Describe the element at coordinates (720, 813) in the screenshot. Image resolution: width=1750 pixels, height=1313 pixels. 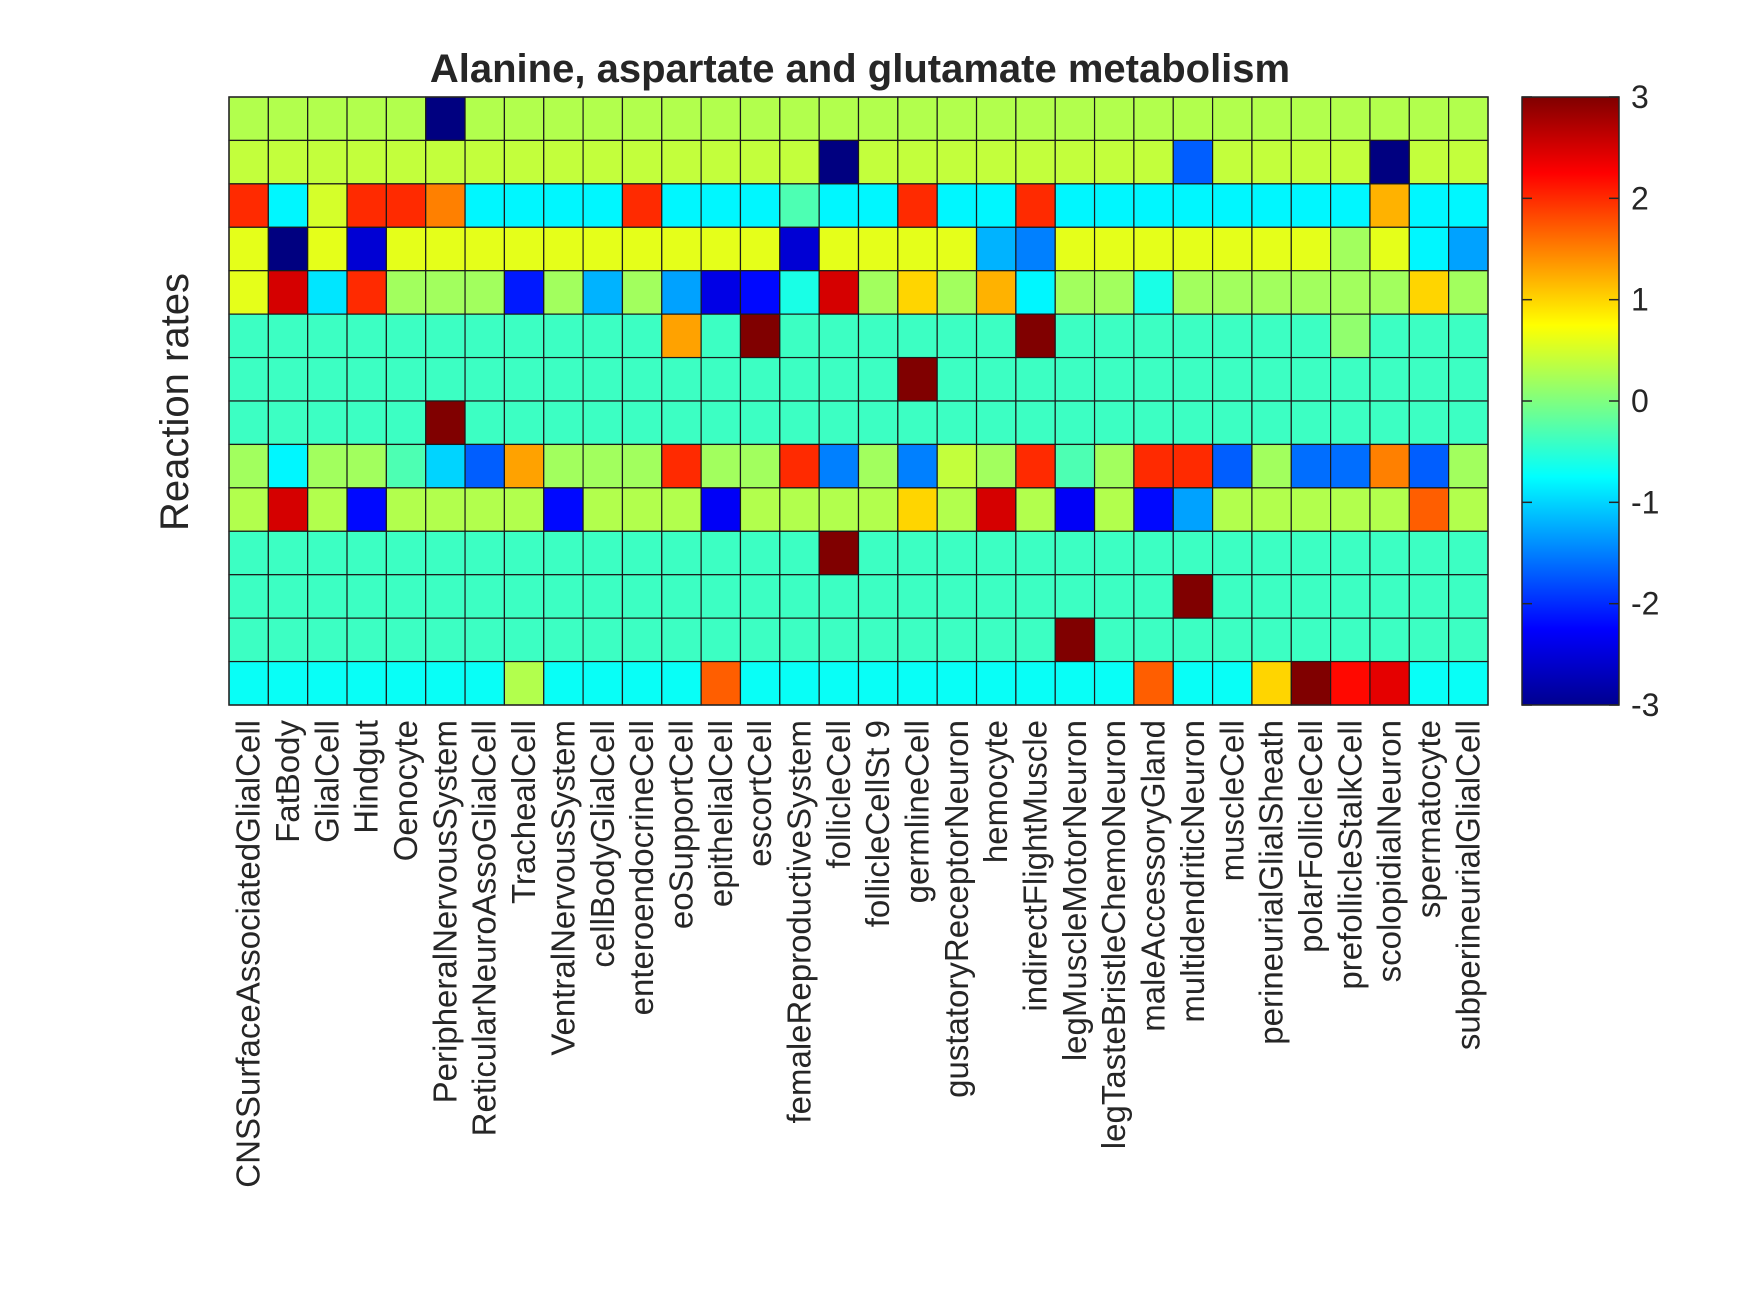
I see `x-tick-label: epithelialCell` at that location.